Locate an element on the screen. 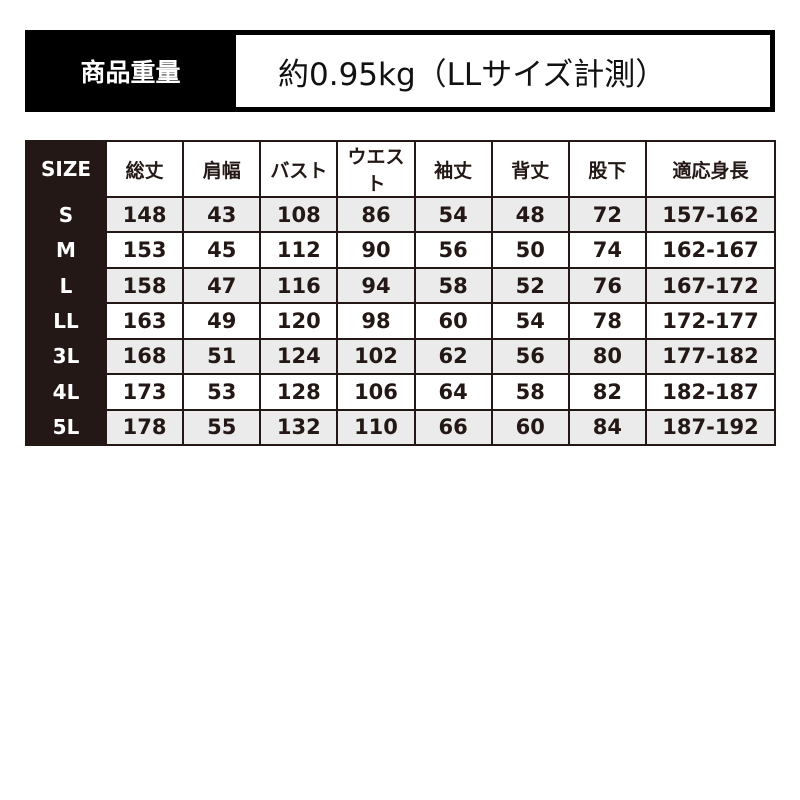 The height and width of the screenshot is (800, 800). table-cell: 167-172 is located at coordinates (710, 285).